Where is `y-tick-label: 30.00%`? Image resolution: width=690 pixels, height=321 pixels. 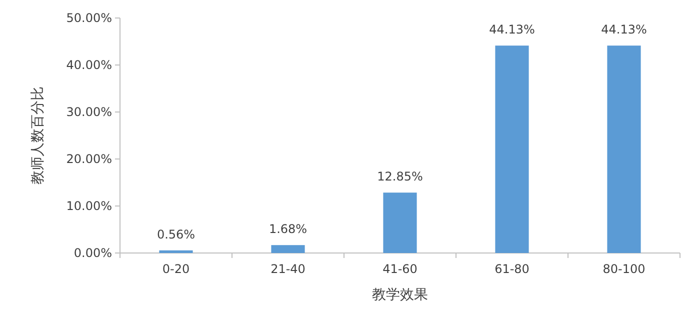 y-tick-label: 30.00% is located at coordinates (89, 112).